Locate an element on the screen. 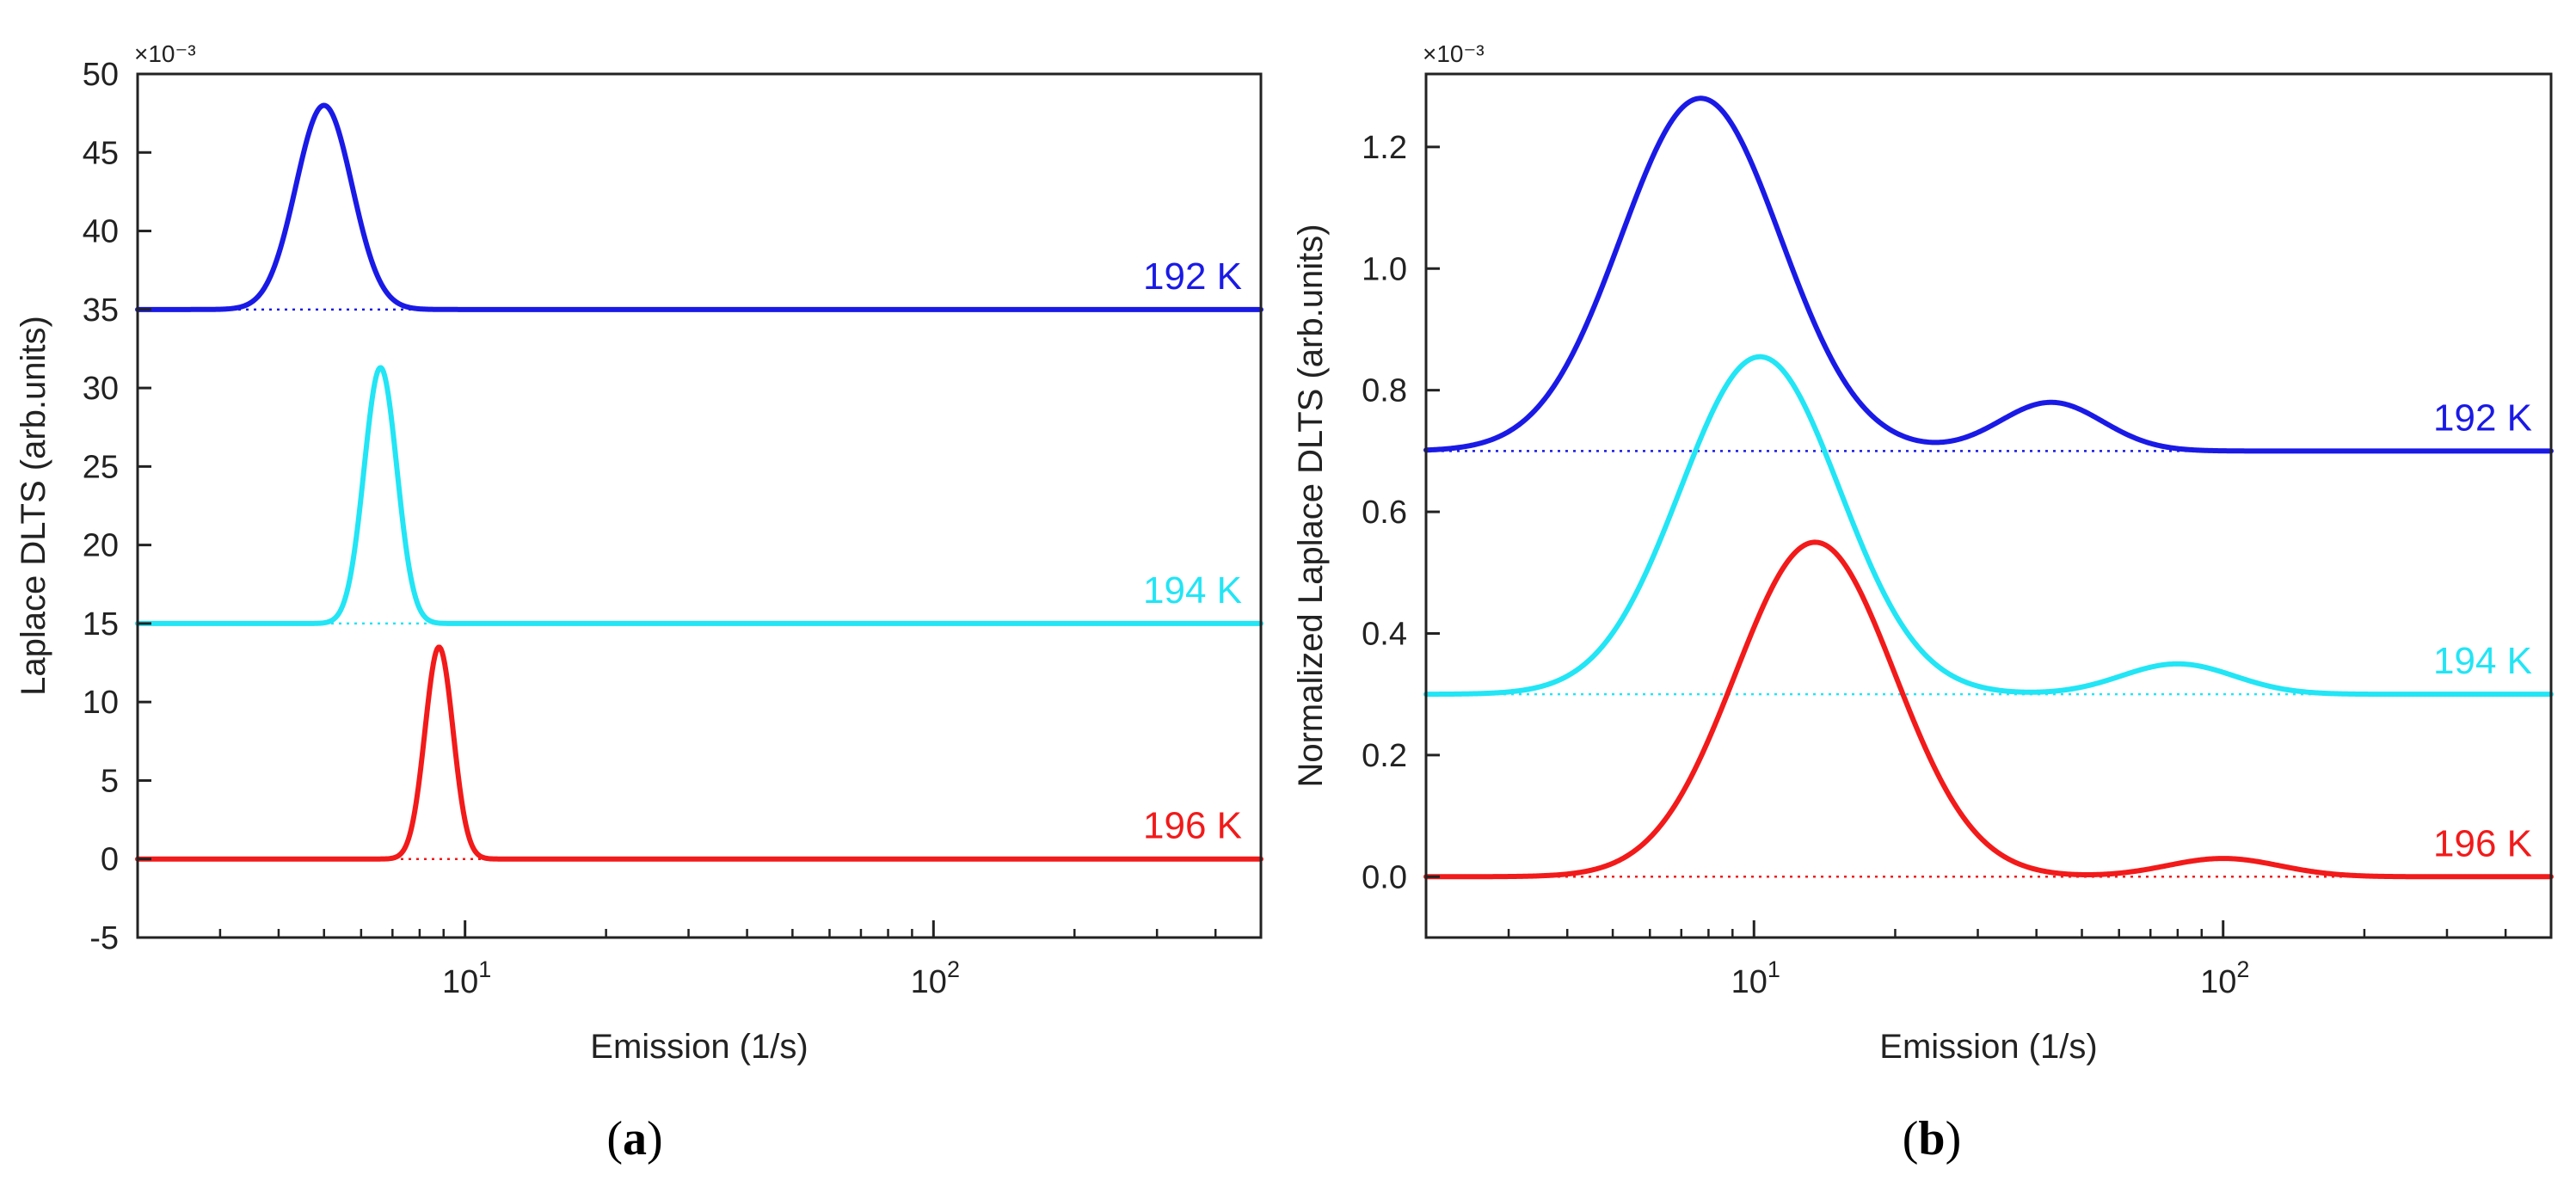  y-tick-label: 30 is located at coordinates (101, 389).